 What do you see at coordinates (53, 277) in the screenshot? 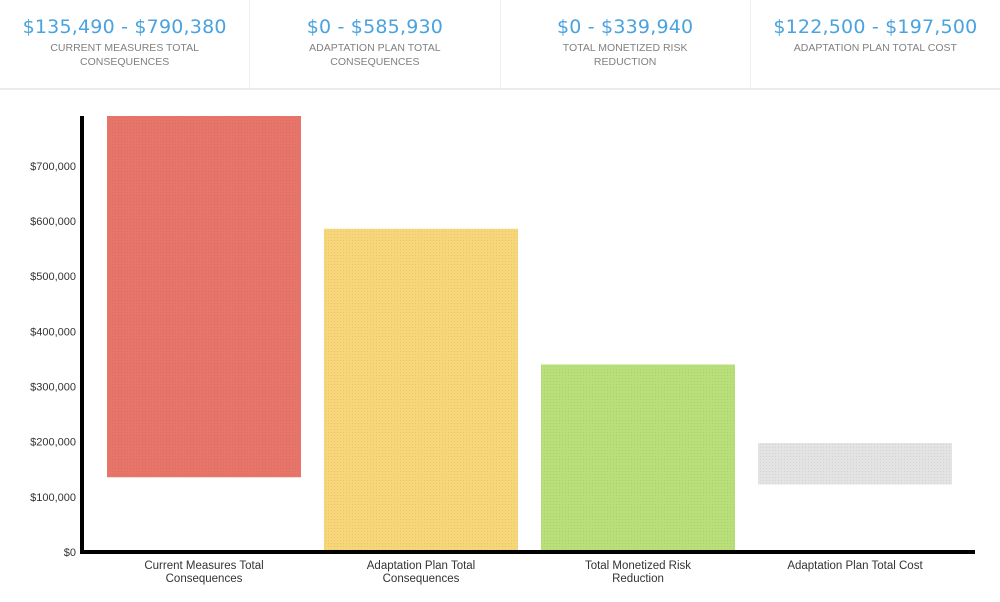
I see `y-tick-label: $500,000` at bounding box center [53, 277].